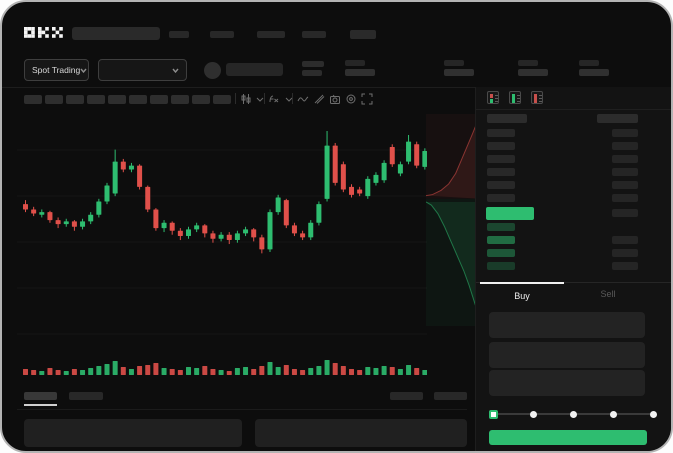 The image size is (673, 453). Describe the element at coordinates (303, 98) in the screenshot. I see `line-tool-icon` at that location.